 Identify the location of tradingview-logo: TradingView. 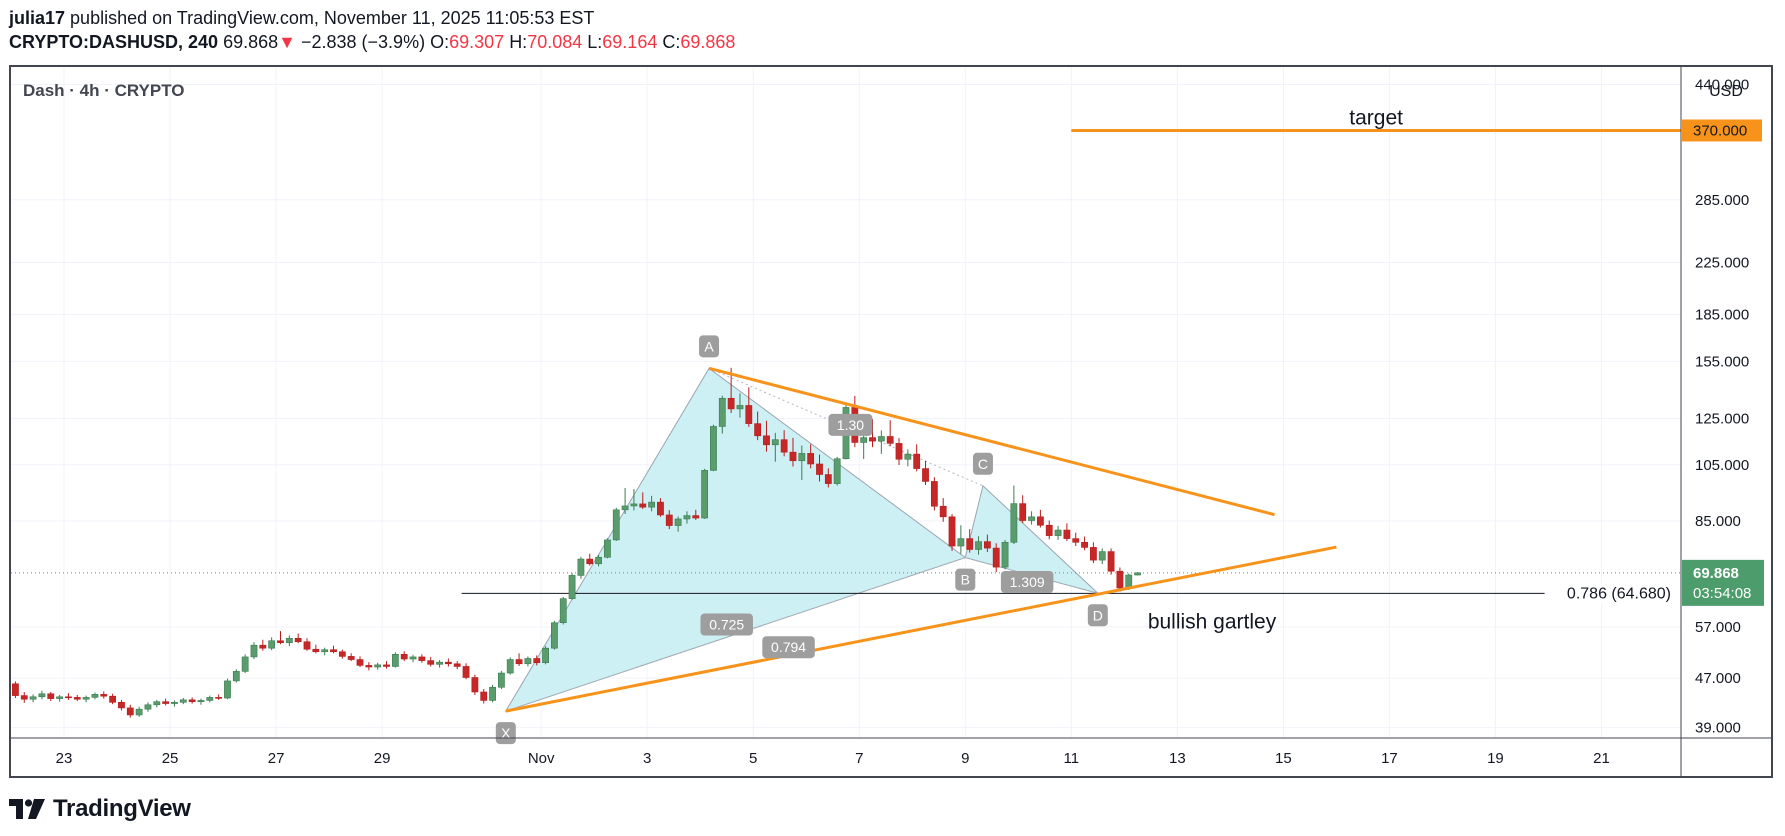
(100, 809).